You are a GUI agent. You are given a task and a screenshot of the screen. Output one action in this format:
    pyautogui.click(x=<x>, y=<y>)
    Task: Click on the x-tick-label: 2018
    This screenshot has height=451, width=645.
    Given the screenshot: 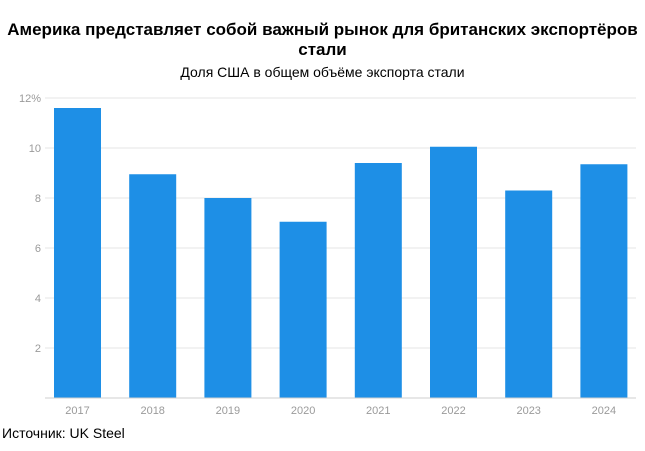 What is the action you would take?
    pyautogui.click(x=152, y=411)
    